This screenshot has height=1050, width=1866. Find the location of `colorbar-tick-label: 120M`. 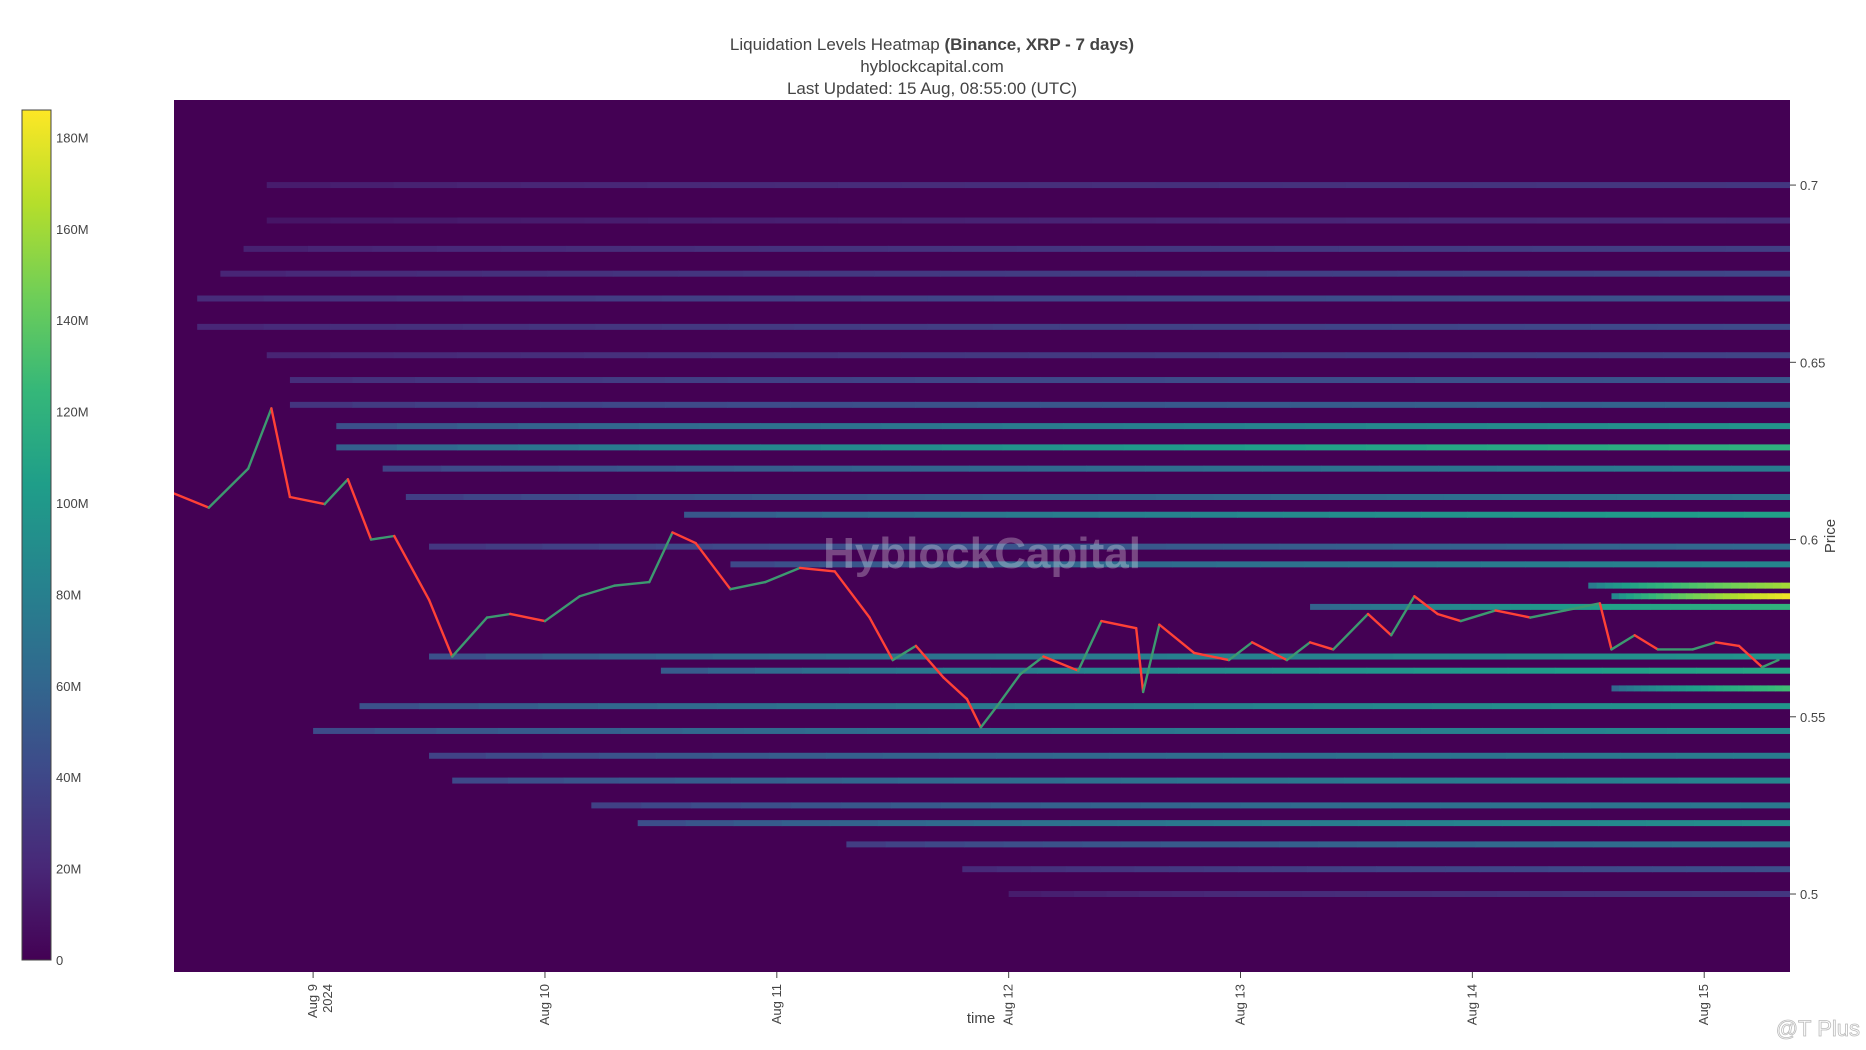

colorbar-tick-label: 120M is located at coordinates (72, 412).